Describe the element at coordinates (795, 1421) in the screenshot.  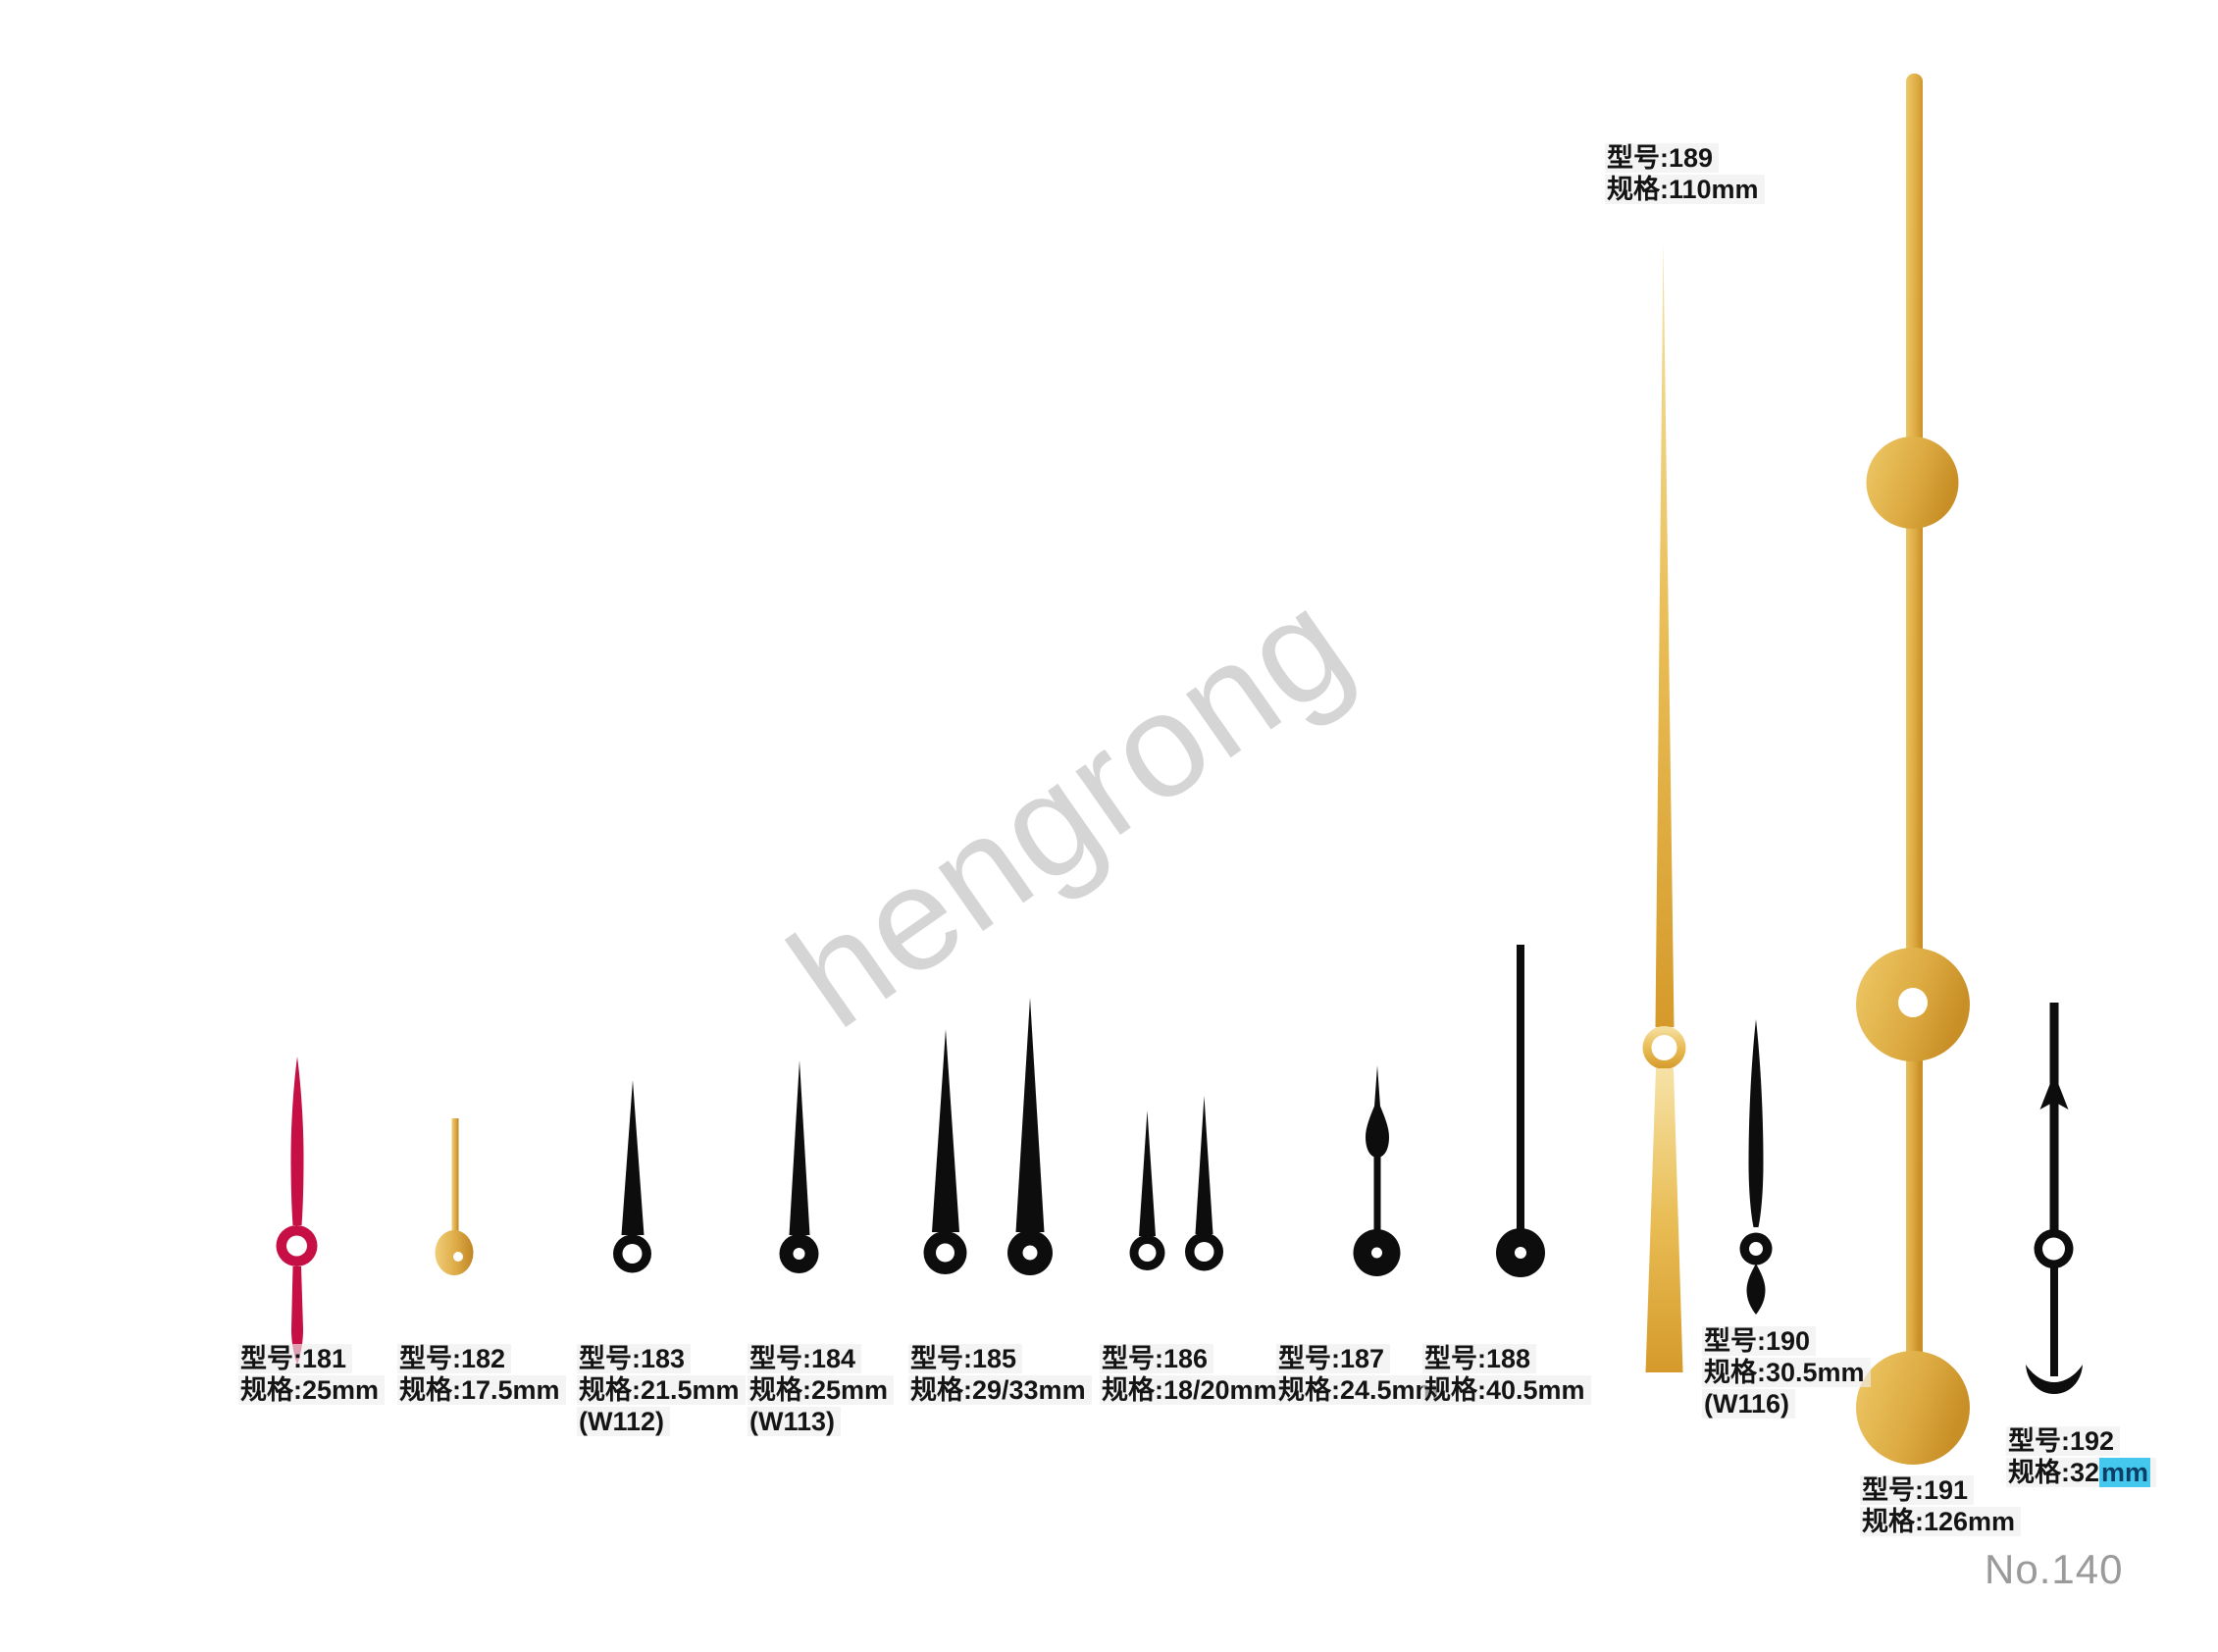
I see `variant-184: (W113)` at that location.